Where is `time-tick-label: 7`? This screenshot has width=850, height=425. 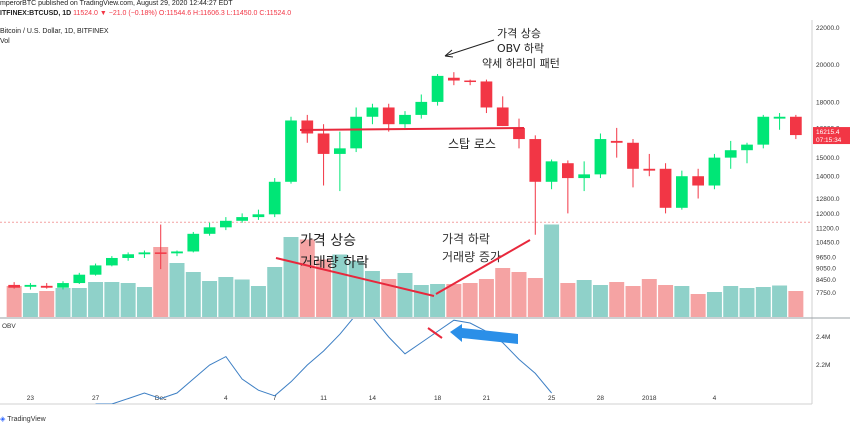
time-tick-label: 7 is located at coordinates (275, 398).